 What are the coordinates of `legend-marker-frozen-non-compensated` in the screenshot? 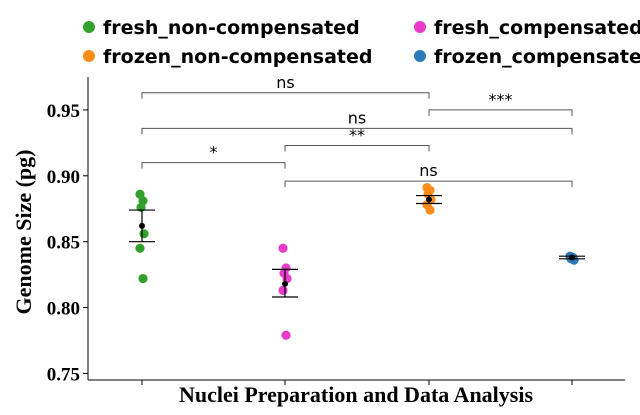 It's located at (89, 56).